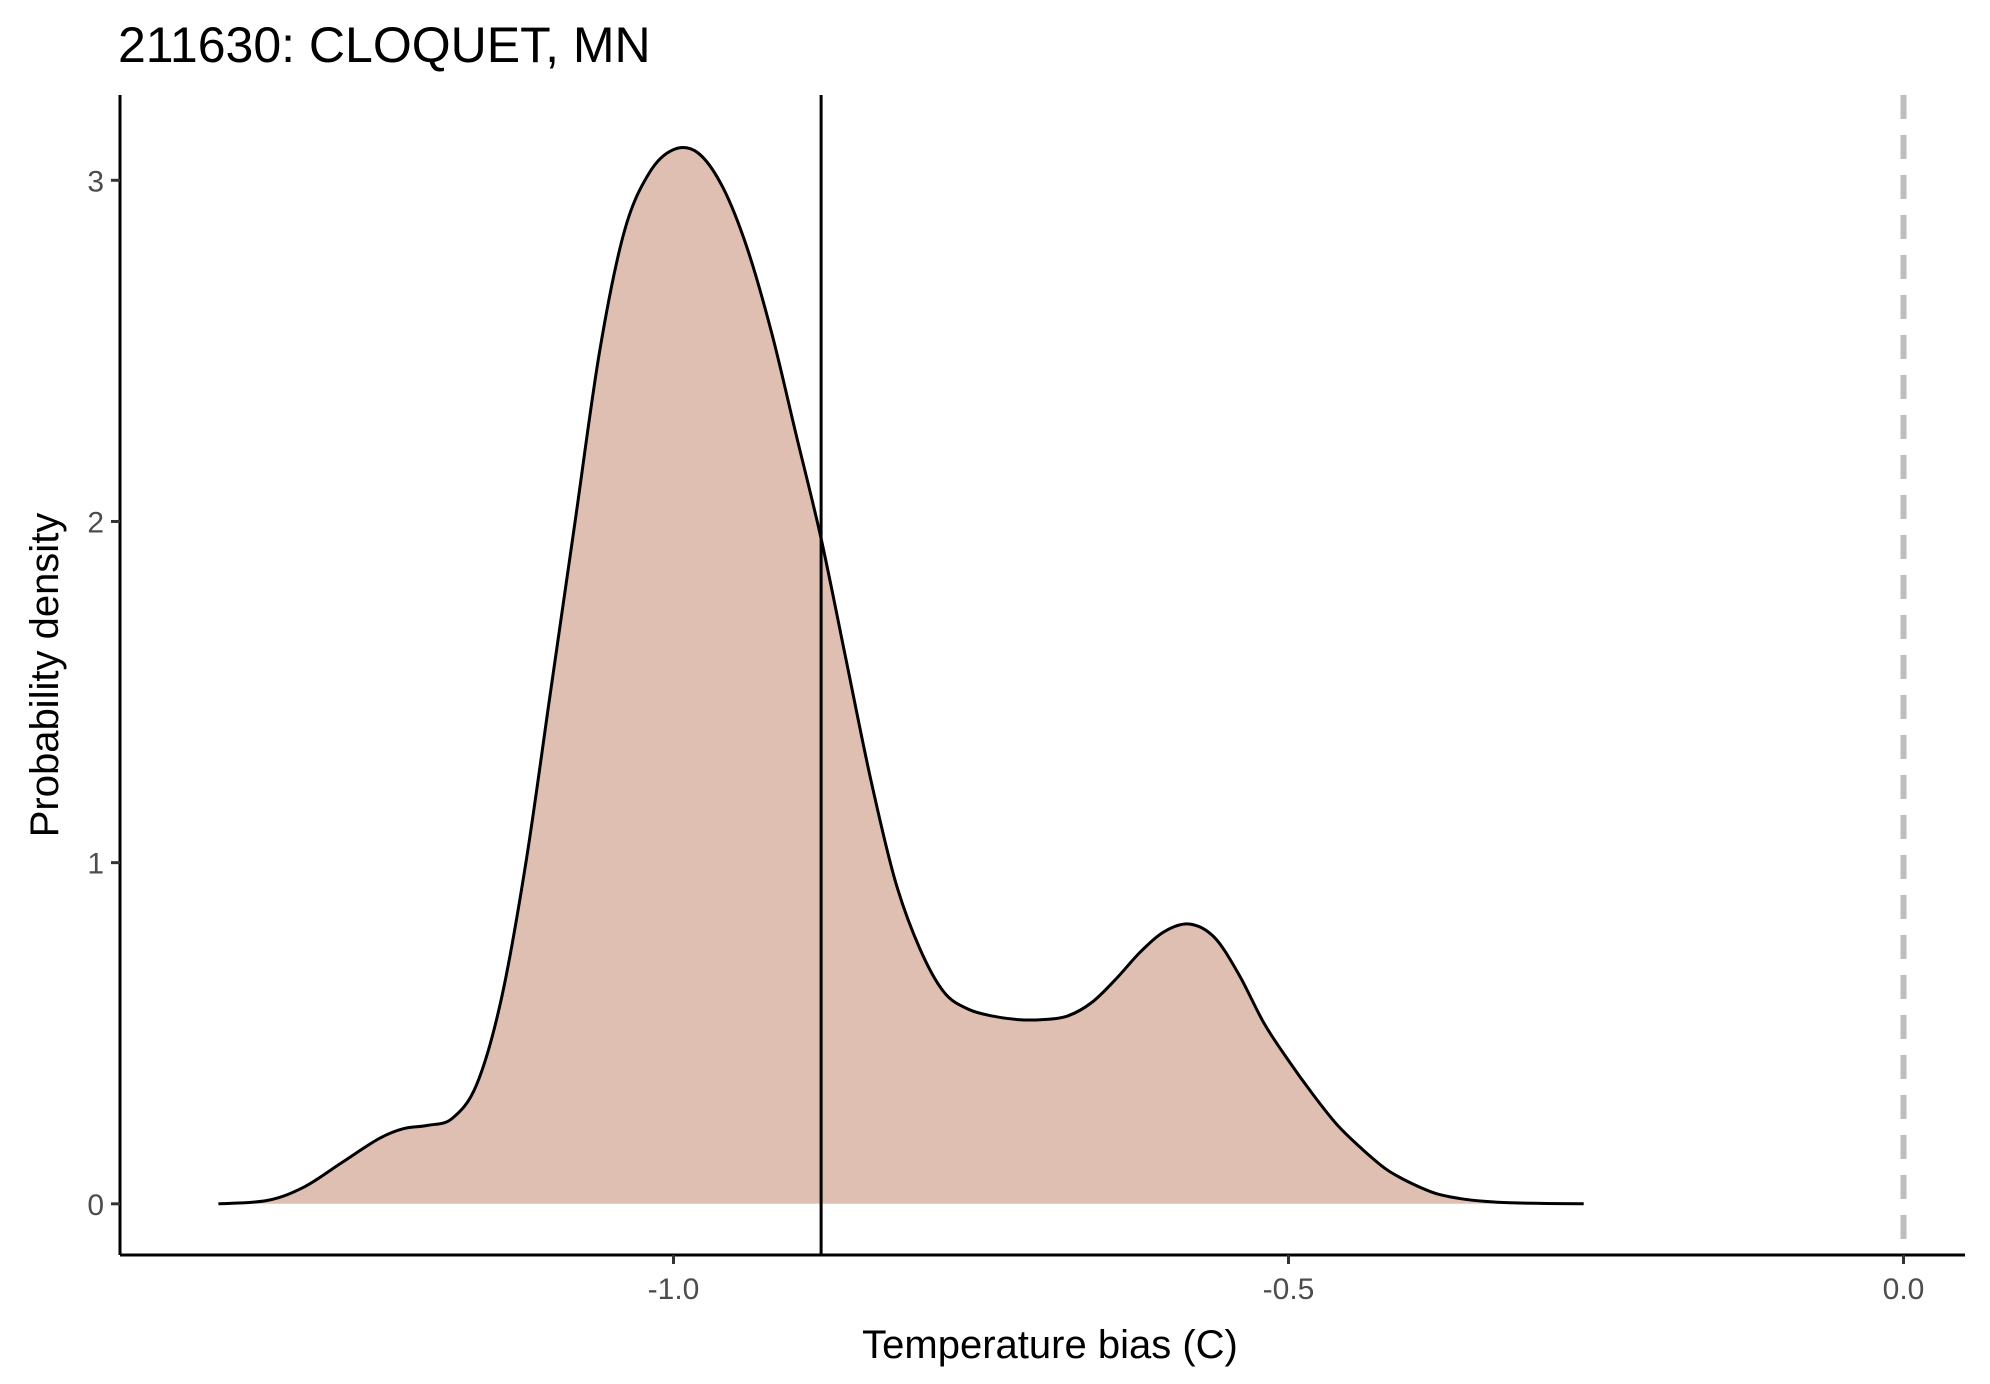 The width and height of the screenshot is (1990, 1384). I want to click on x-tick-label: -1.0, so click(674, 1289).